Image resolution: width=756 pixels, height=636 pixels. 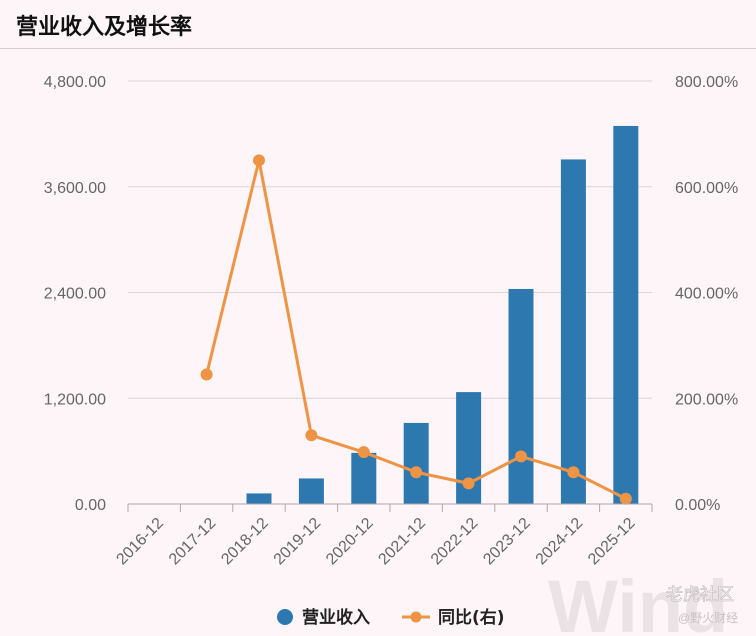 What do you see at coordinates (507, 542) in the screenshot?
I see `x-tick-label: 2023-12` at bounding box center [507, 542].